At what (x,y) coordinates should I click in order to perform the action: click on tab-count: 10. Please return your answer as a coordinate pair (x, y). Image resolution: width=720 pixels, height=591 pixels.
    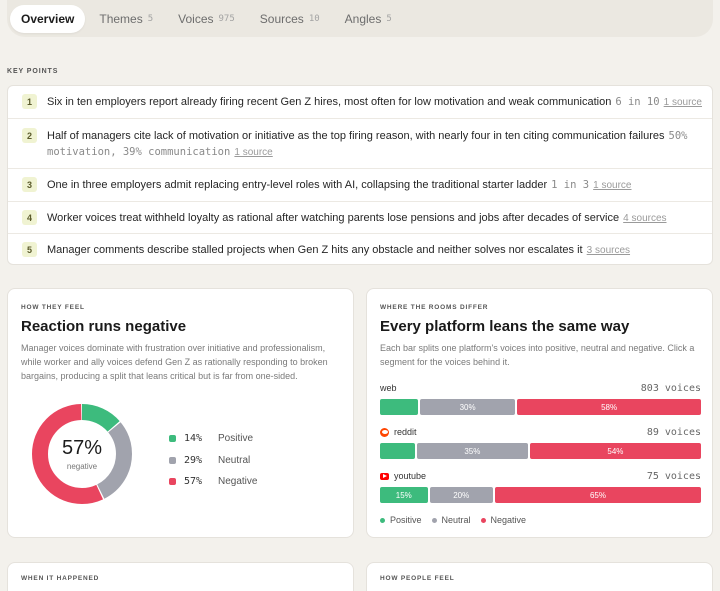
    Looking at the image, I should click on (314, 18).